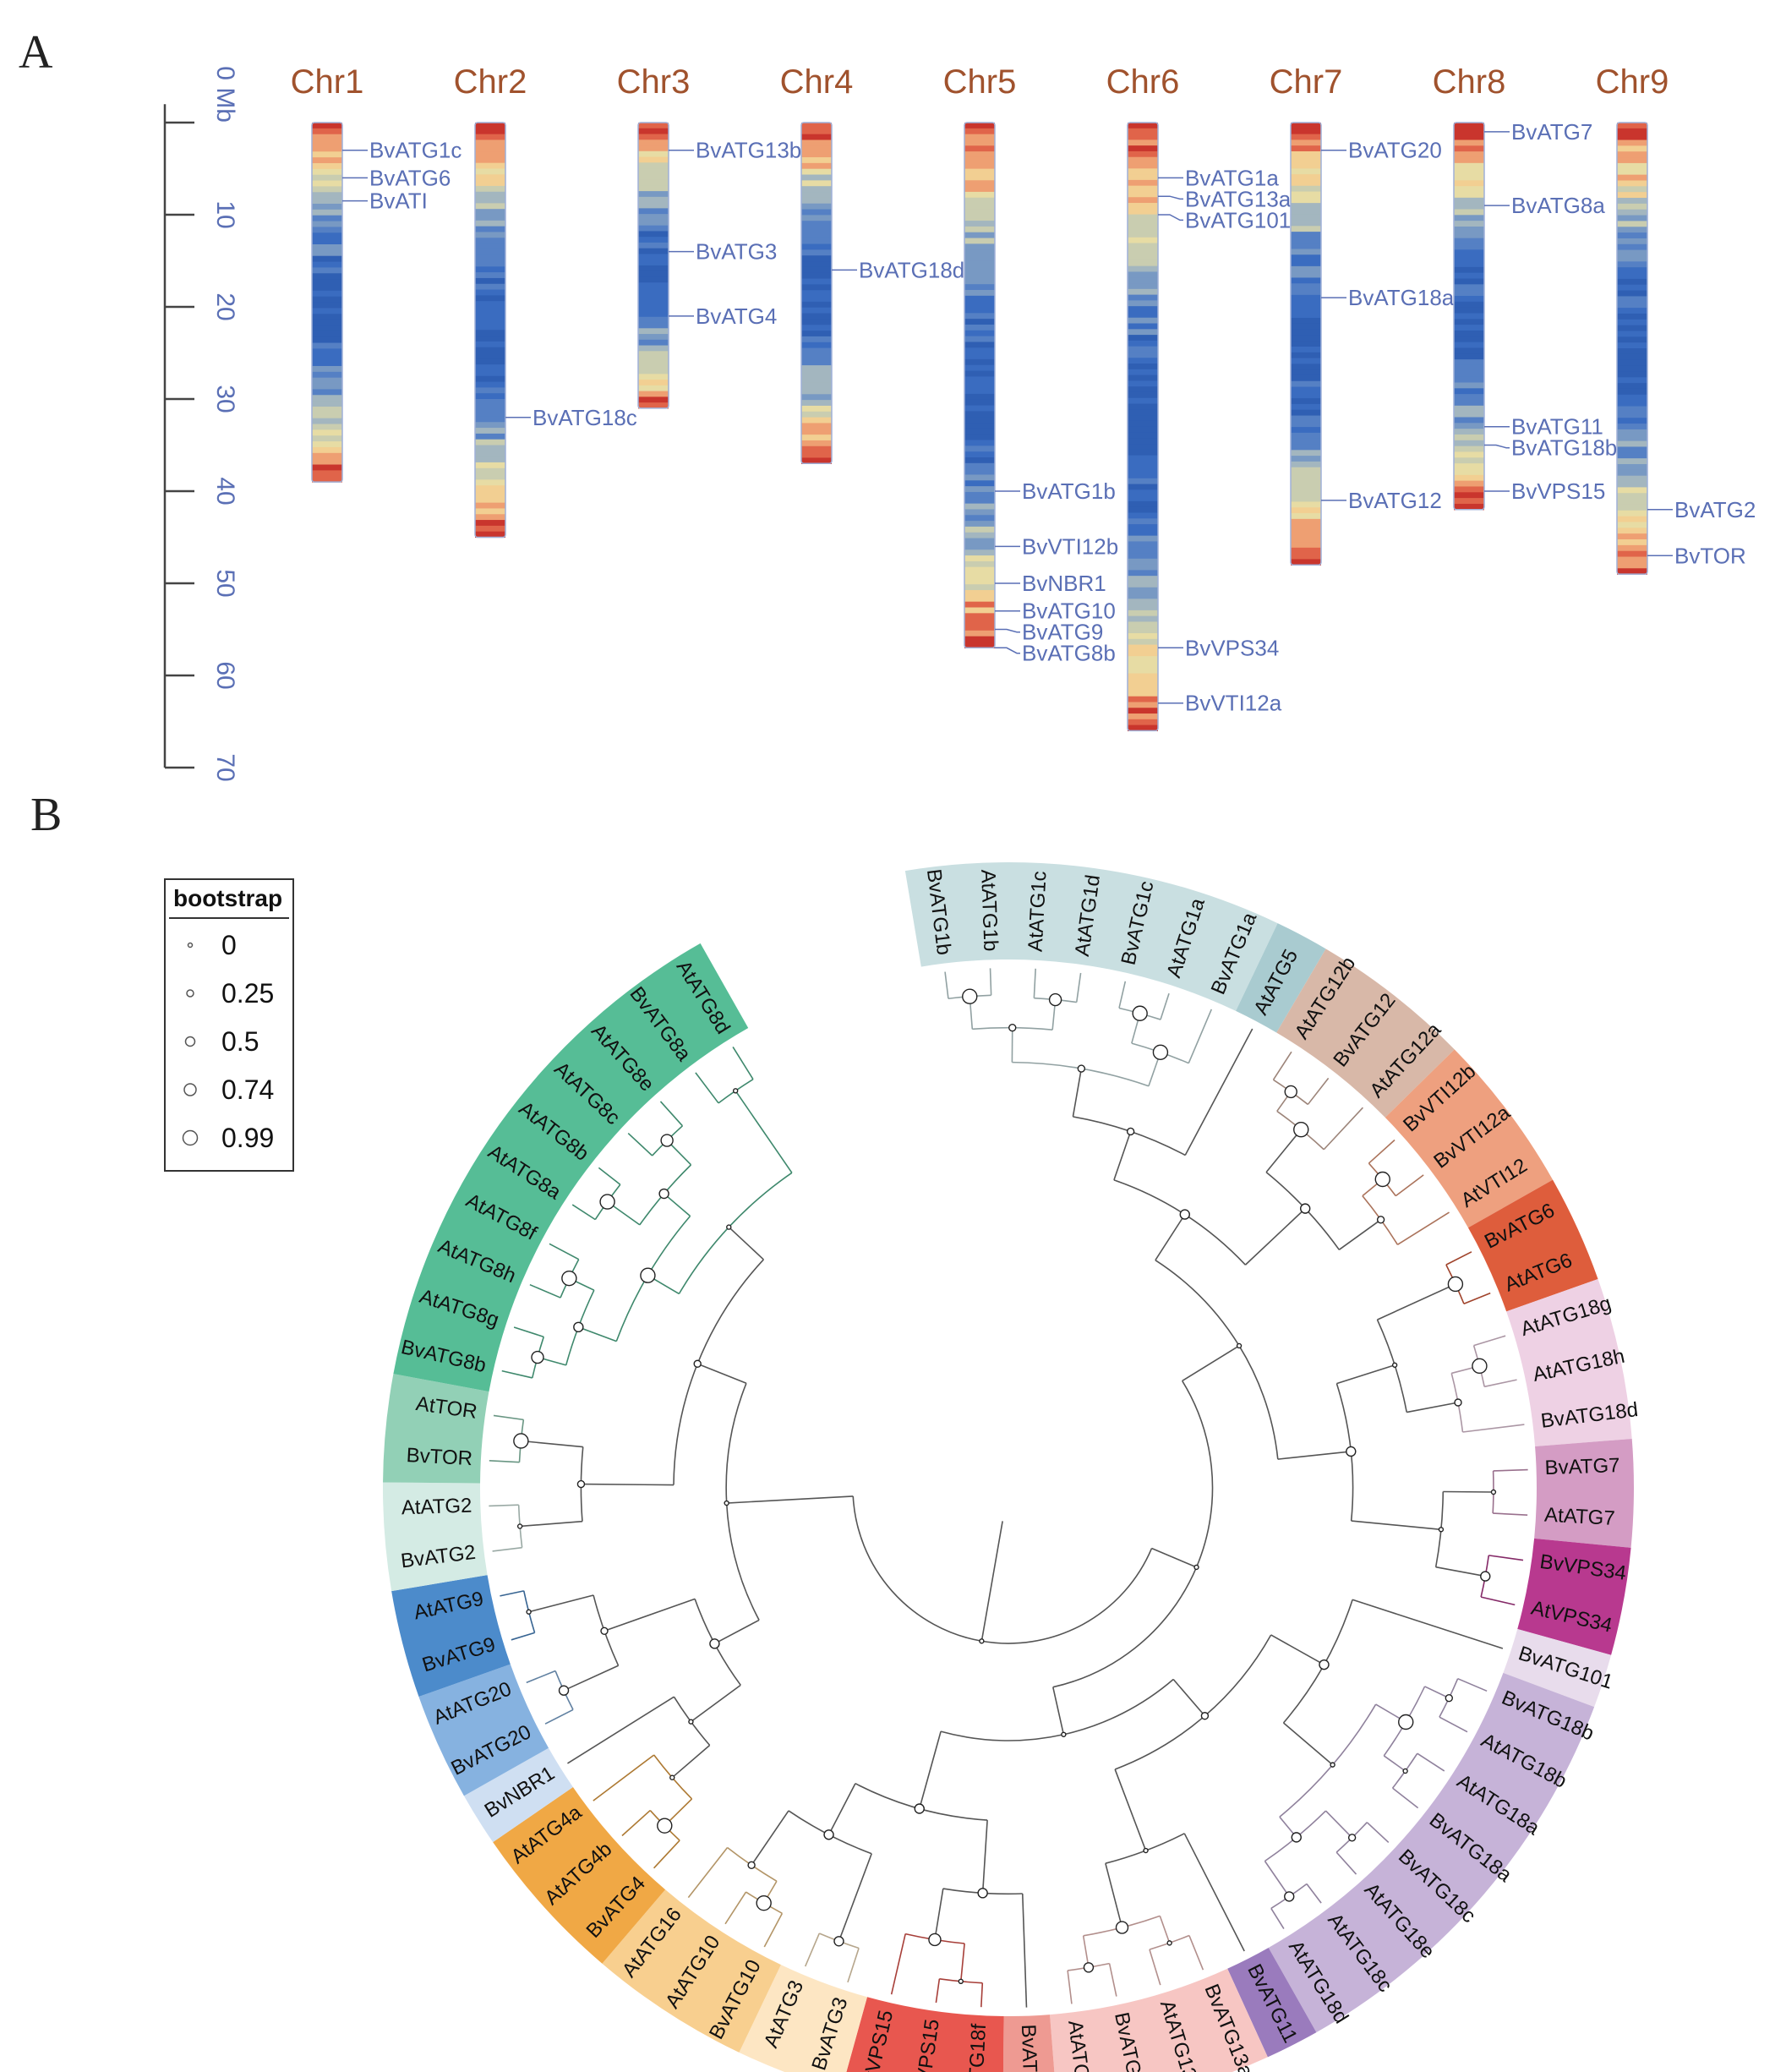  What do you see at coordinates (1395, 151) in the screenshot?
I see `gene-label: BvATG20` at bounding box center [1395, 151].